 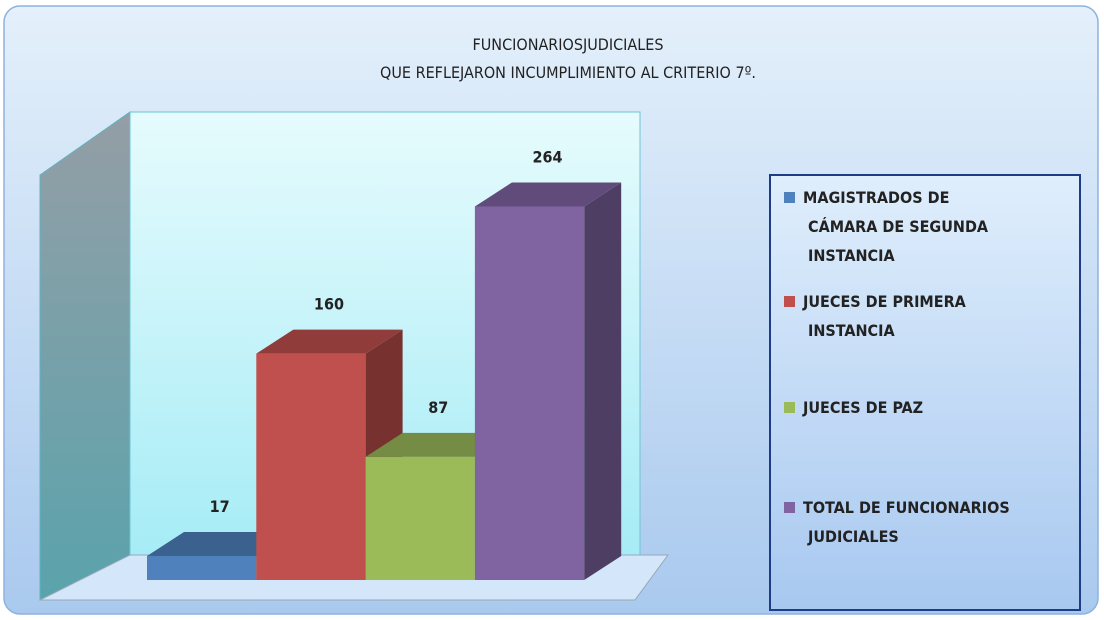 What do you see at coordinates (220, 506) in the screenshot?
I see `data-label: 17` at bounding box center [220, 506].